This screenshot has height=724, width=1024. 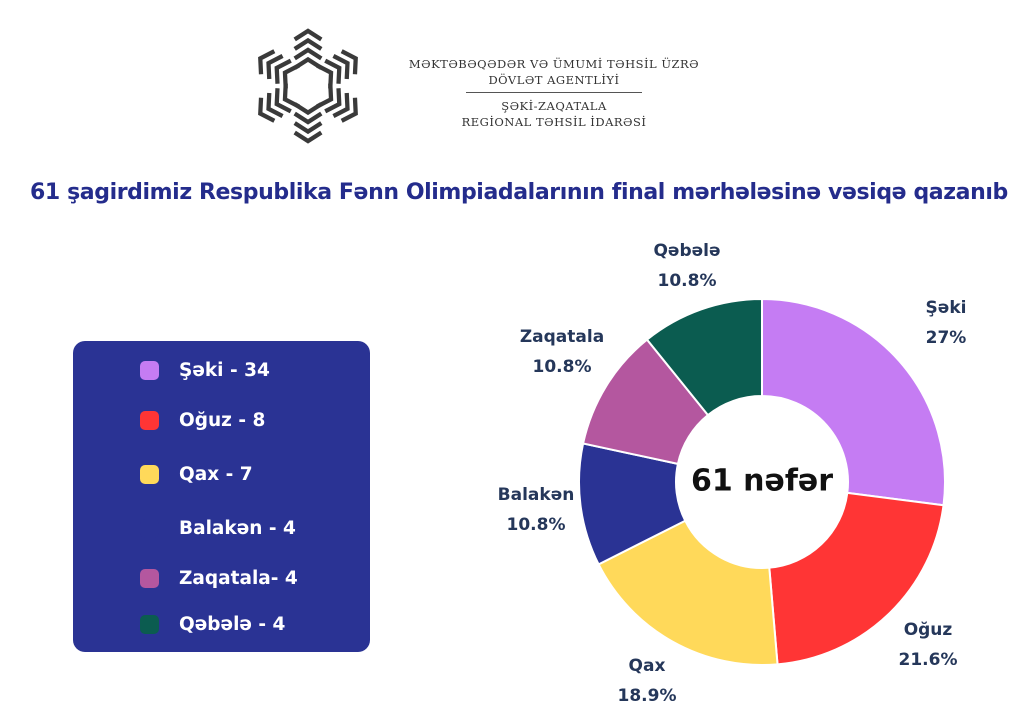 I want to click on legend-item: Qax - 7, so click(x=196, y=474).